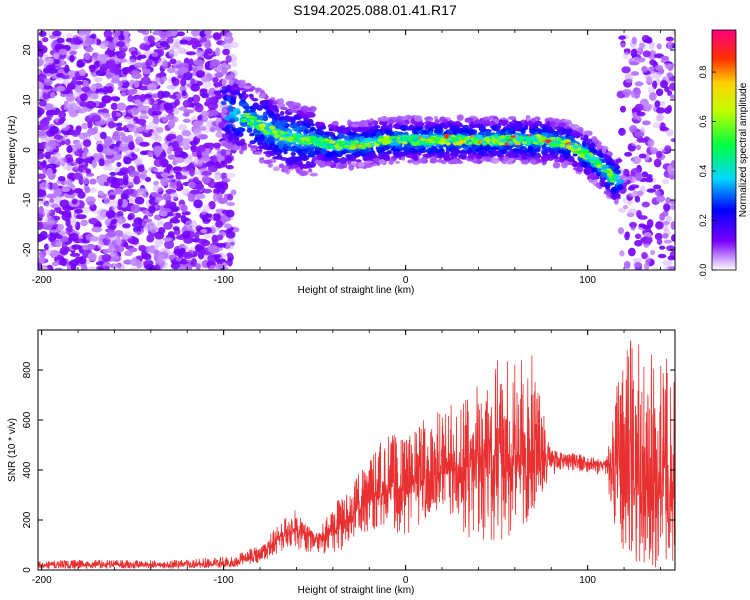 This screenshot has height=600, width=750. I want to click on snr-y-tick-label: 400, so click(27, 469).